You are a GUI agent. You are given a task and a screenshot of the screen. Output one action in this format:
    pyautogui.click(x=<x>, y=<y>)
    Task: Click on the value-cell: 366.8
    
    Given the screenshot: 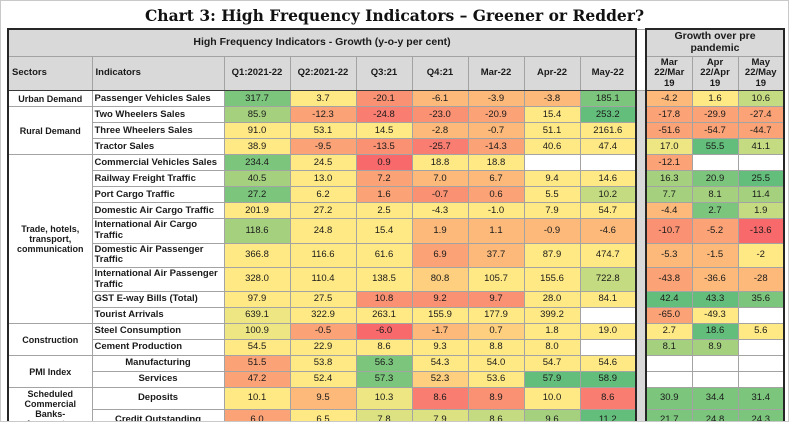 What is the action you would take?
    pyautogui.click(x=257, y=255)
    